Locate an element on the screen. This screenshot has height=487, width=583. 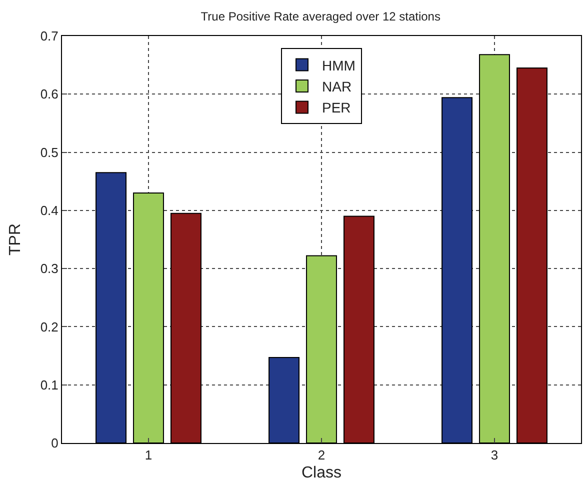
chart-title: True Positive Rate averaged over 12 stations is located at coordinates (320, 16).